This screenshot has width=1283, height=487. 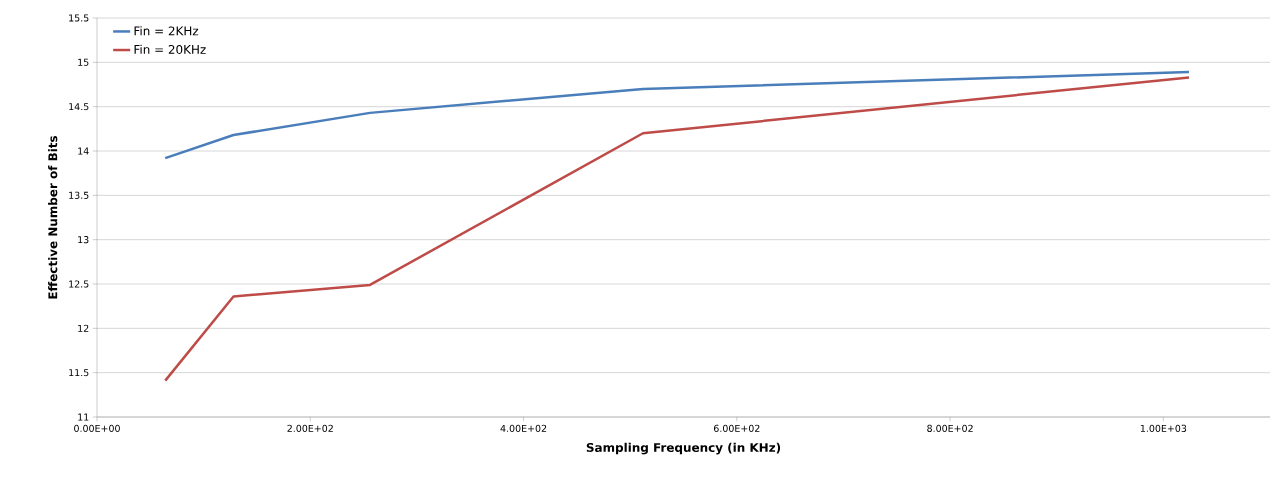 What do you see at coordinates (79, 373) in the screenshot?
I see `y-tick-label: 11.5` at bounding box center [79, 373].